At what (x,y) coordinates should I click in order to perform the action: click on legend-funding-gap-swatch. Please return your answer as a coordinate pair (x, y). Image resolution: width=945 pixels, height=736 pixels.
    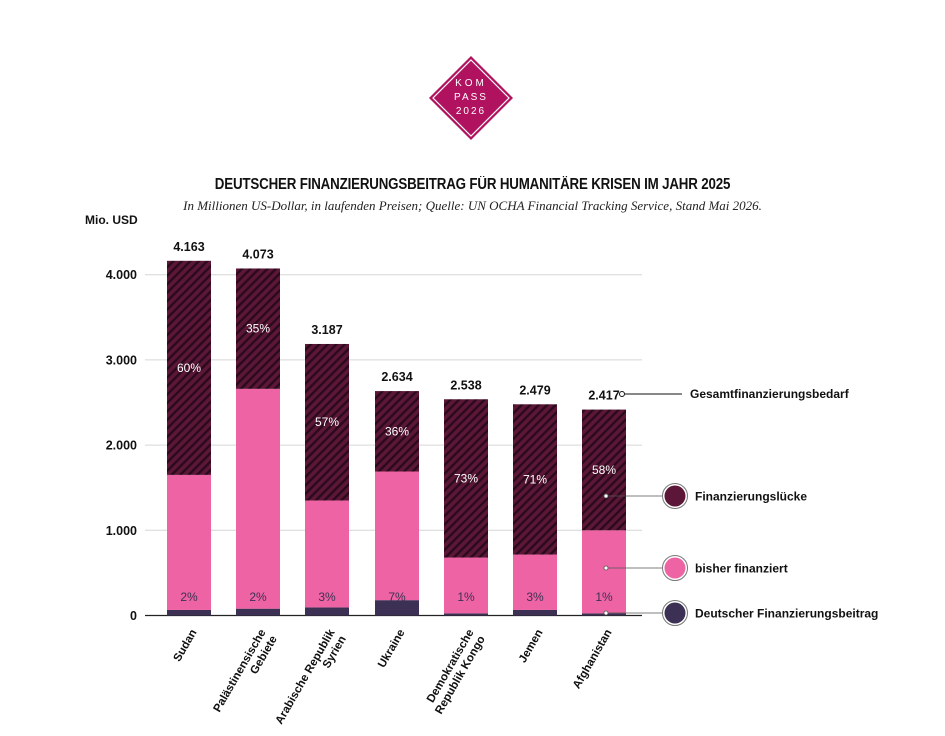
    Looking at the image, I should click on (675, 496).